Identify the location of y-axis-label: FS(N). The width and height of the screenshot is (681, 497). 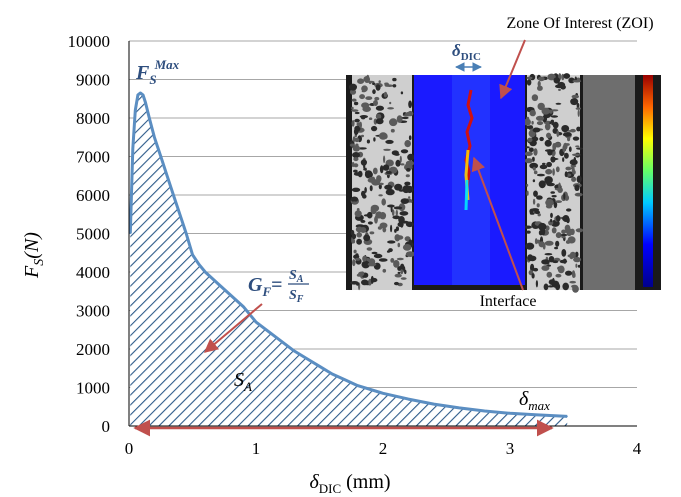
(34, 255).